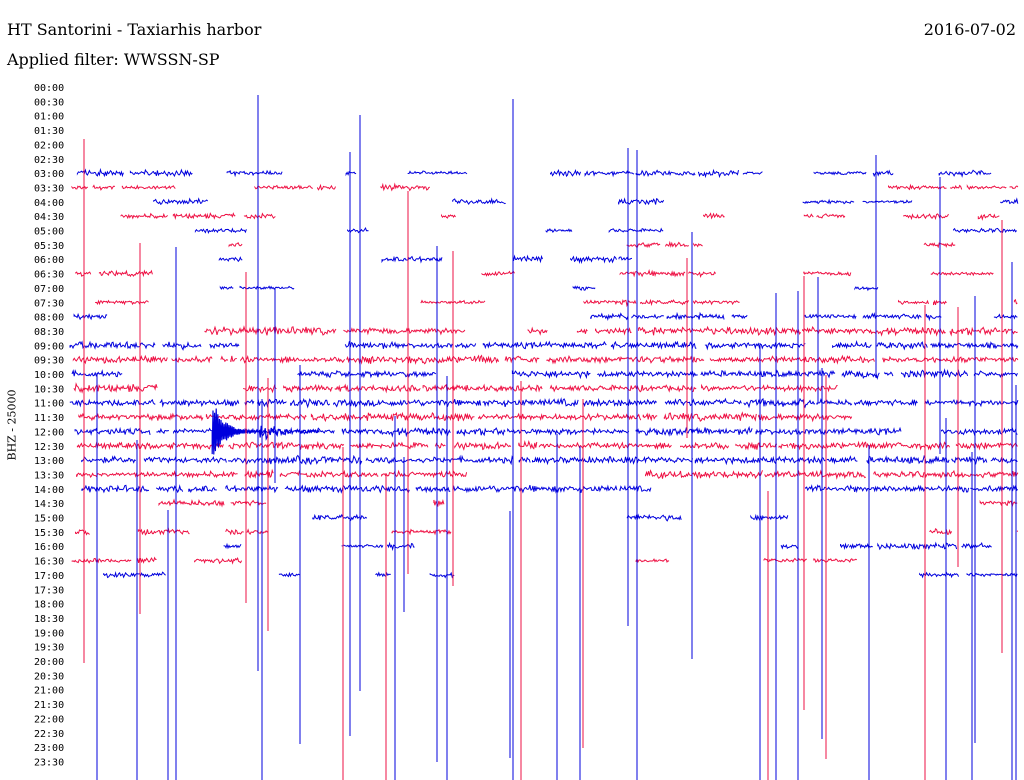 The width and height of the screenshot is (1024, 780). What do you see at coordinates (49, 547) in the screenshot?
I see `time-tick-label: 16:00` at bounding box center [49, 547].